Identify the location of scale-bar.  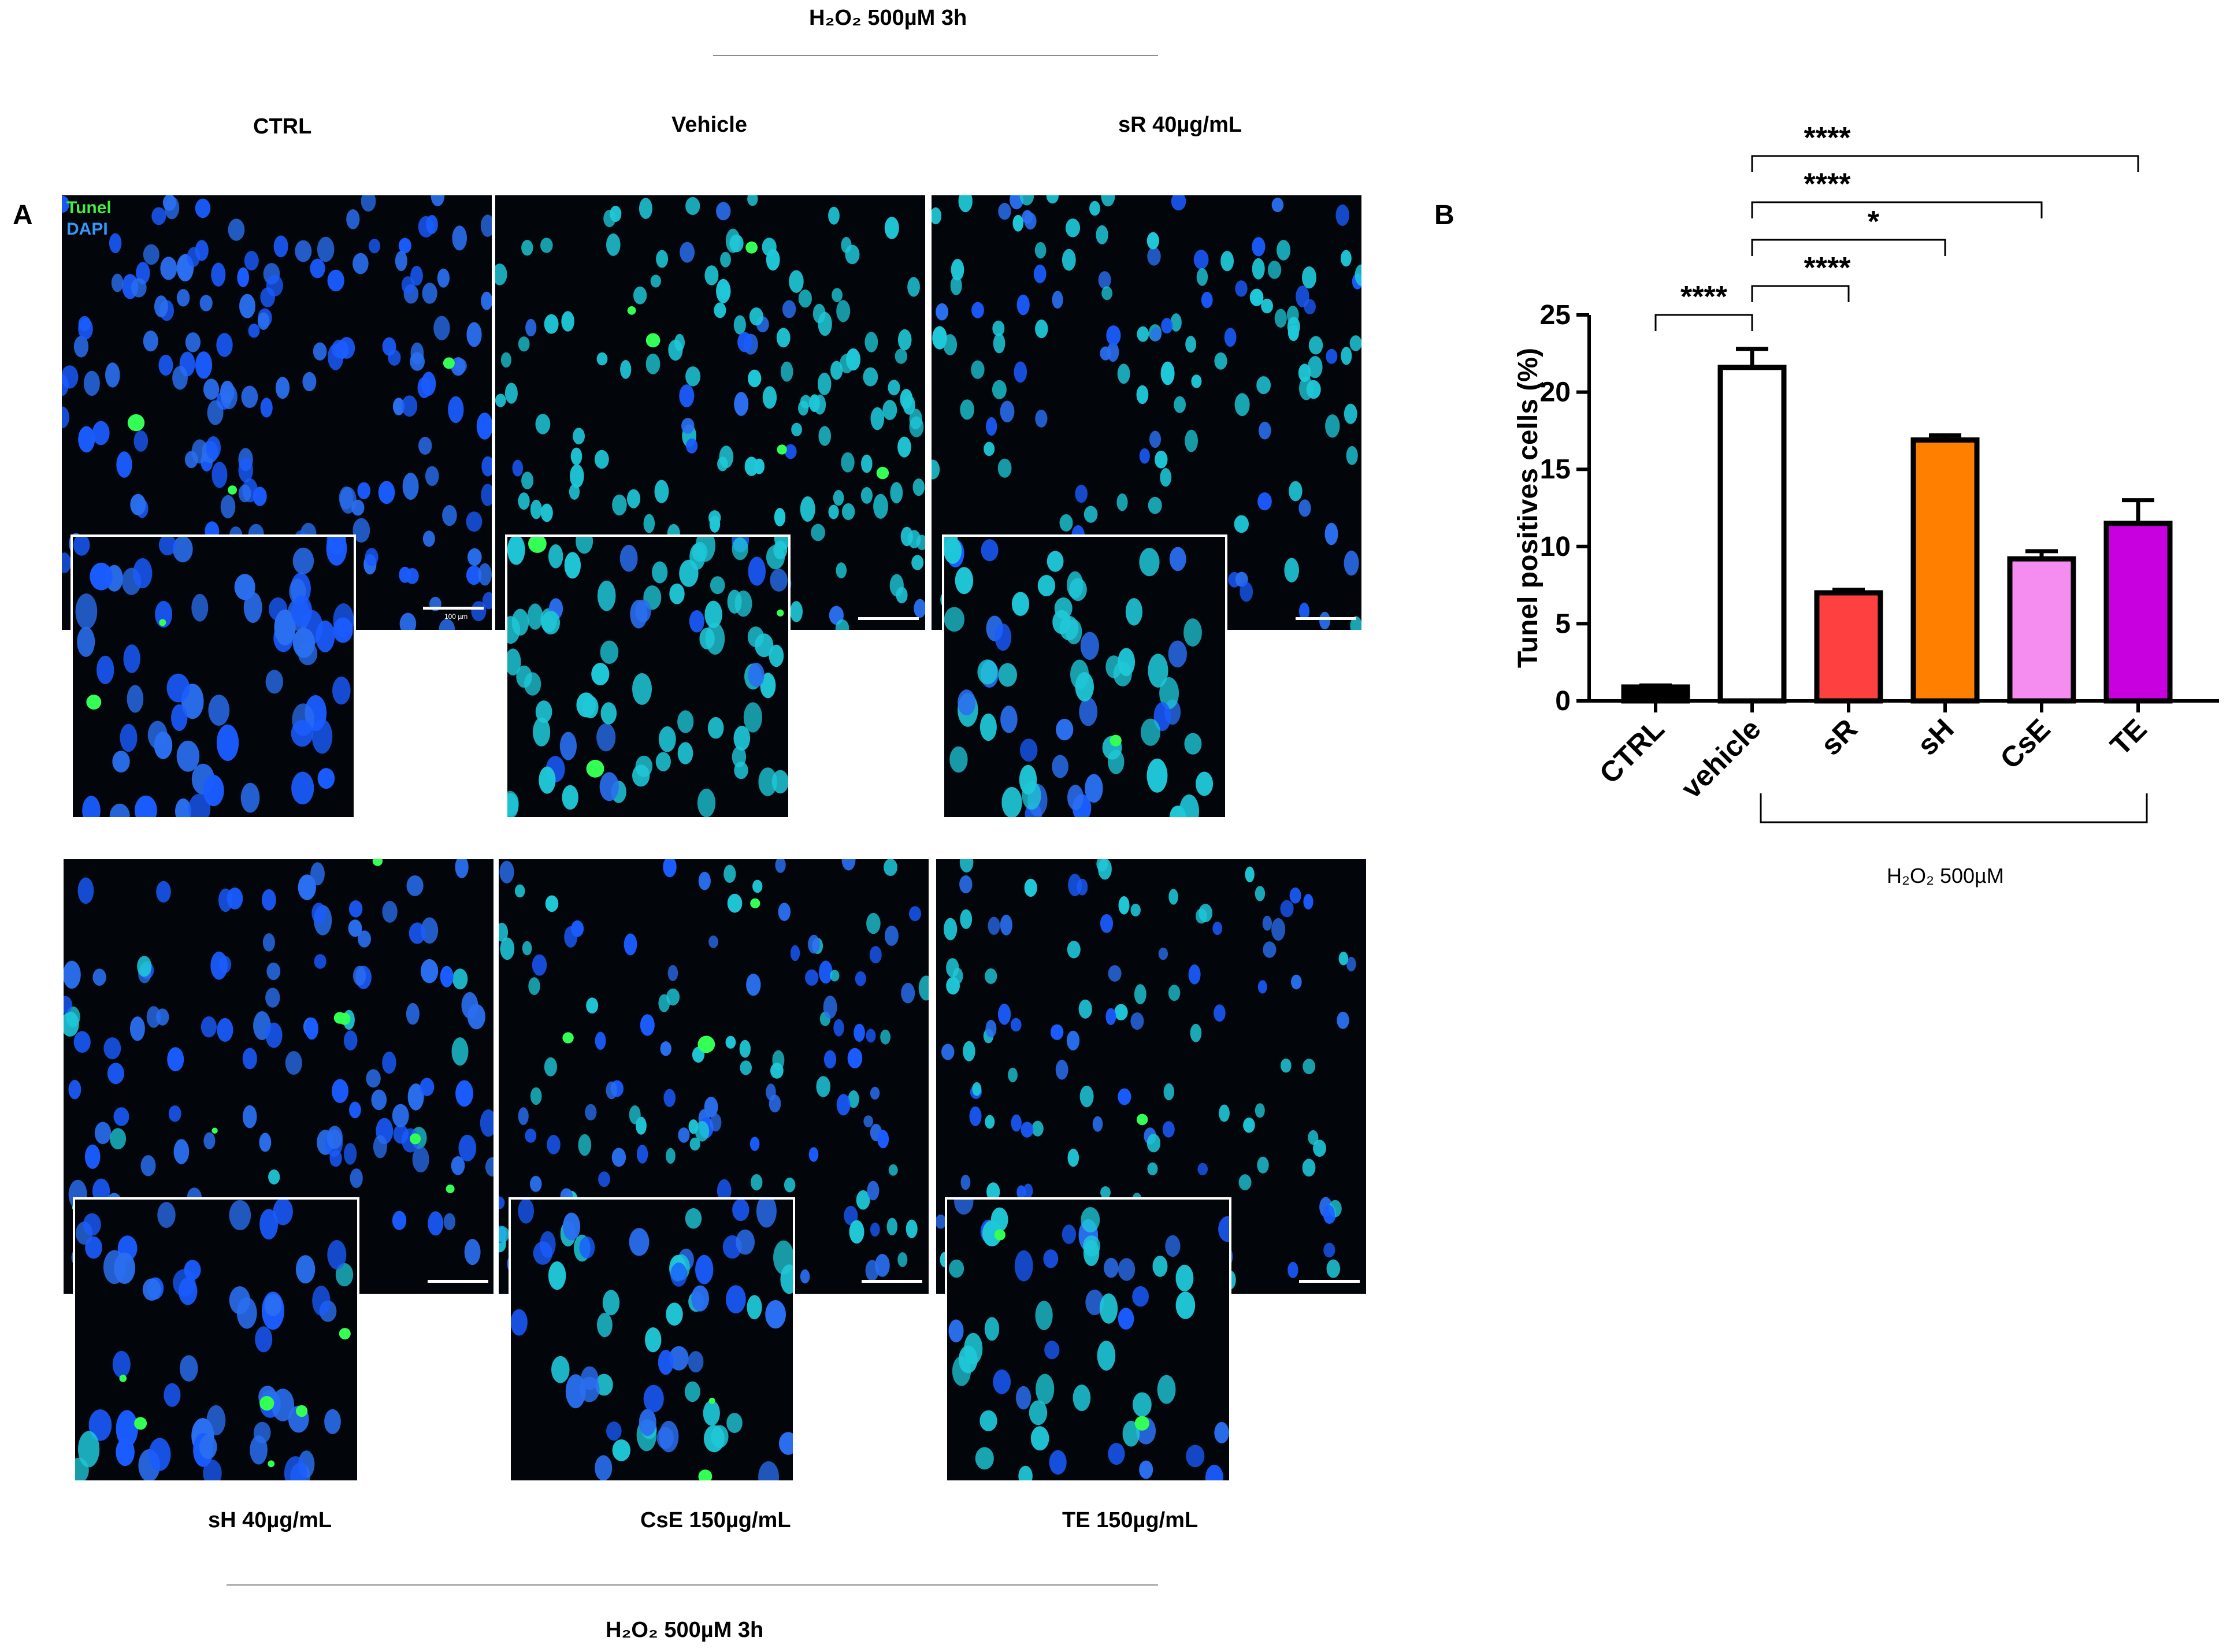
(889, 619).